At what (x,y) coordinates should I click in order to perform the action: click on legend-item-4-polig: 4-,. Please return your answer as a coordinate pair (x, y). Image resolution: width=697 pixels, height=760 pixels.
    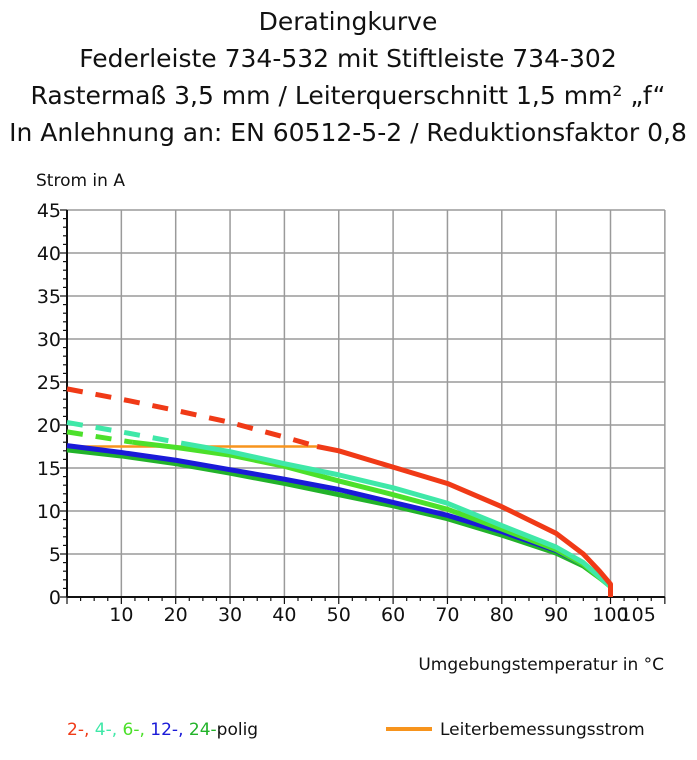
    Looking at the image, I should click on (109, 730).